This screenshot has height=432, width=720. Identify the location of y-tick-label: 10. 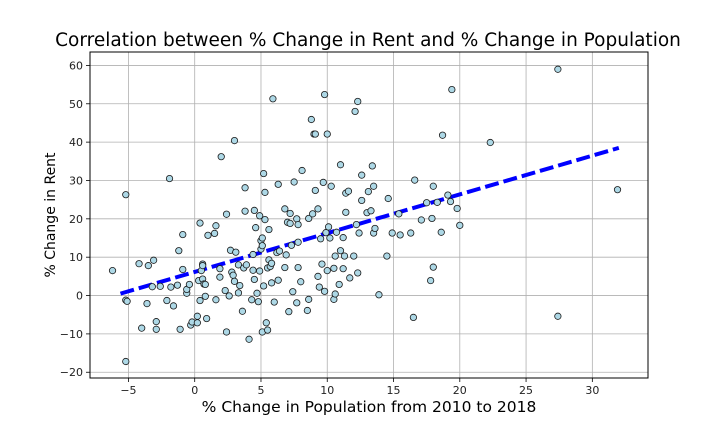
(76, 257).